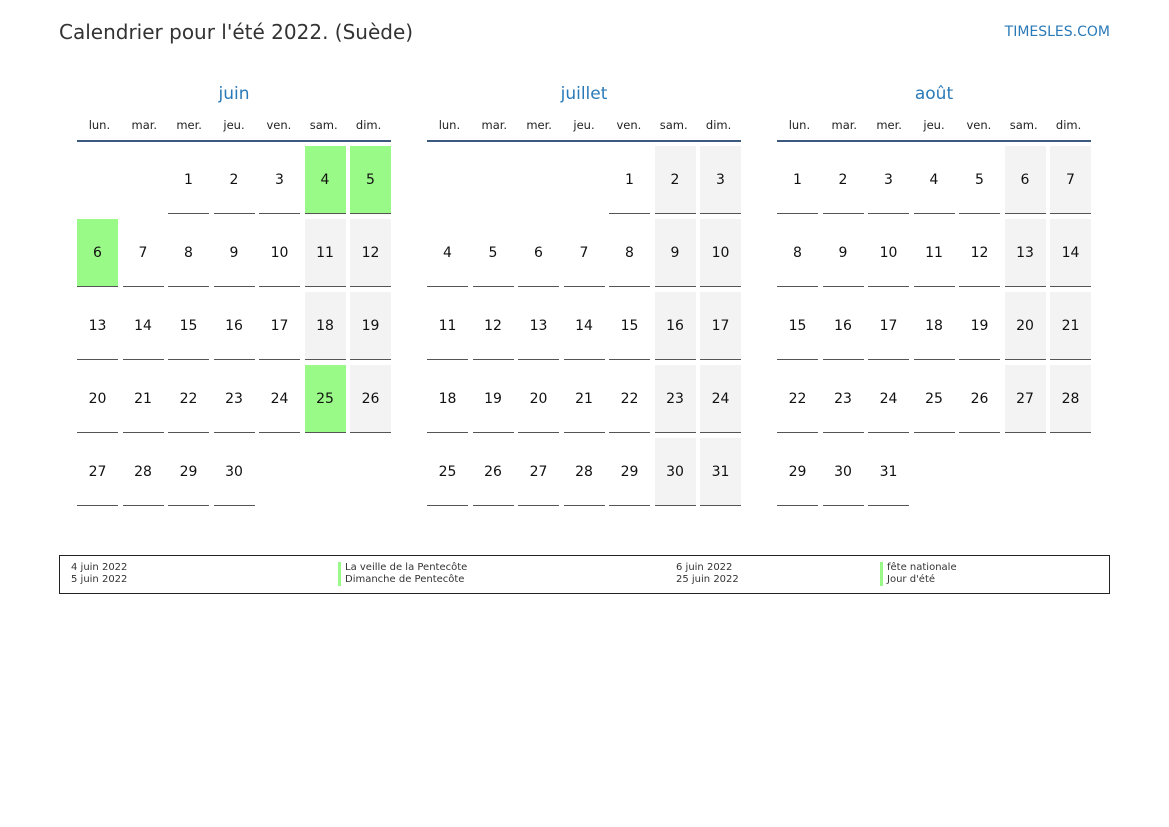 The image size is (1169, 827). I want to click on day-cell: 3, so click(888, 180).